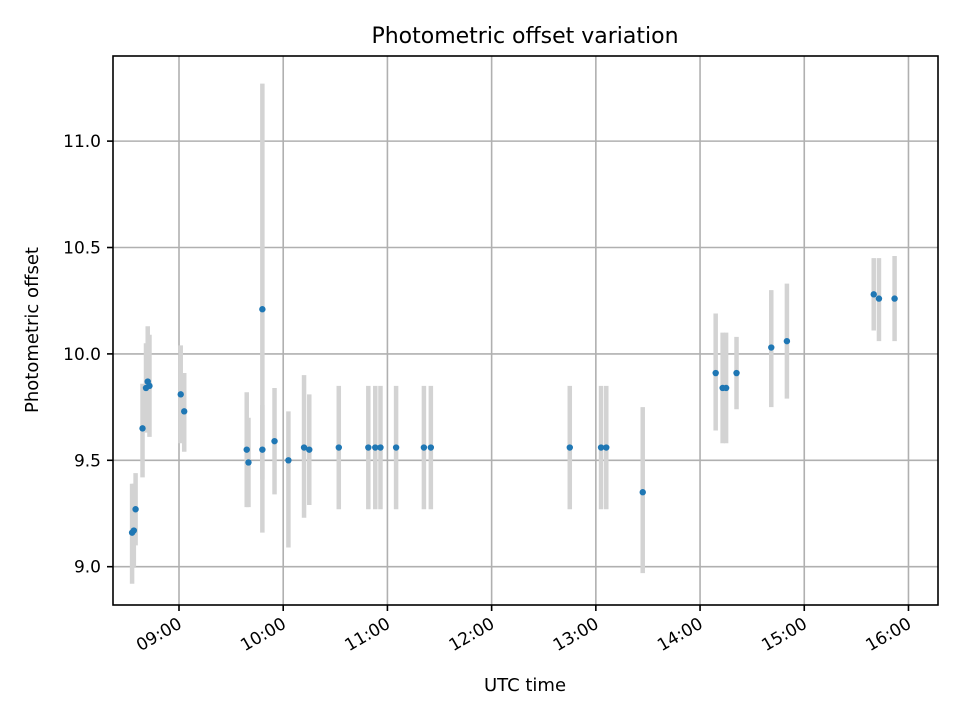  Describe the element at coordinates (889, 635) in the screenshot. I see `x-tick-label: 16:00` at that location.